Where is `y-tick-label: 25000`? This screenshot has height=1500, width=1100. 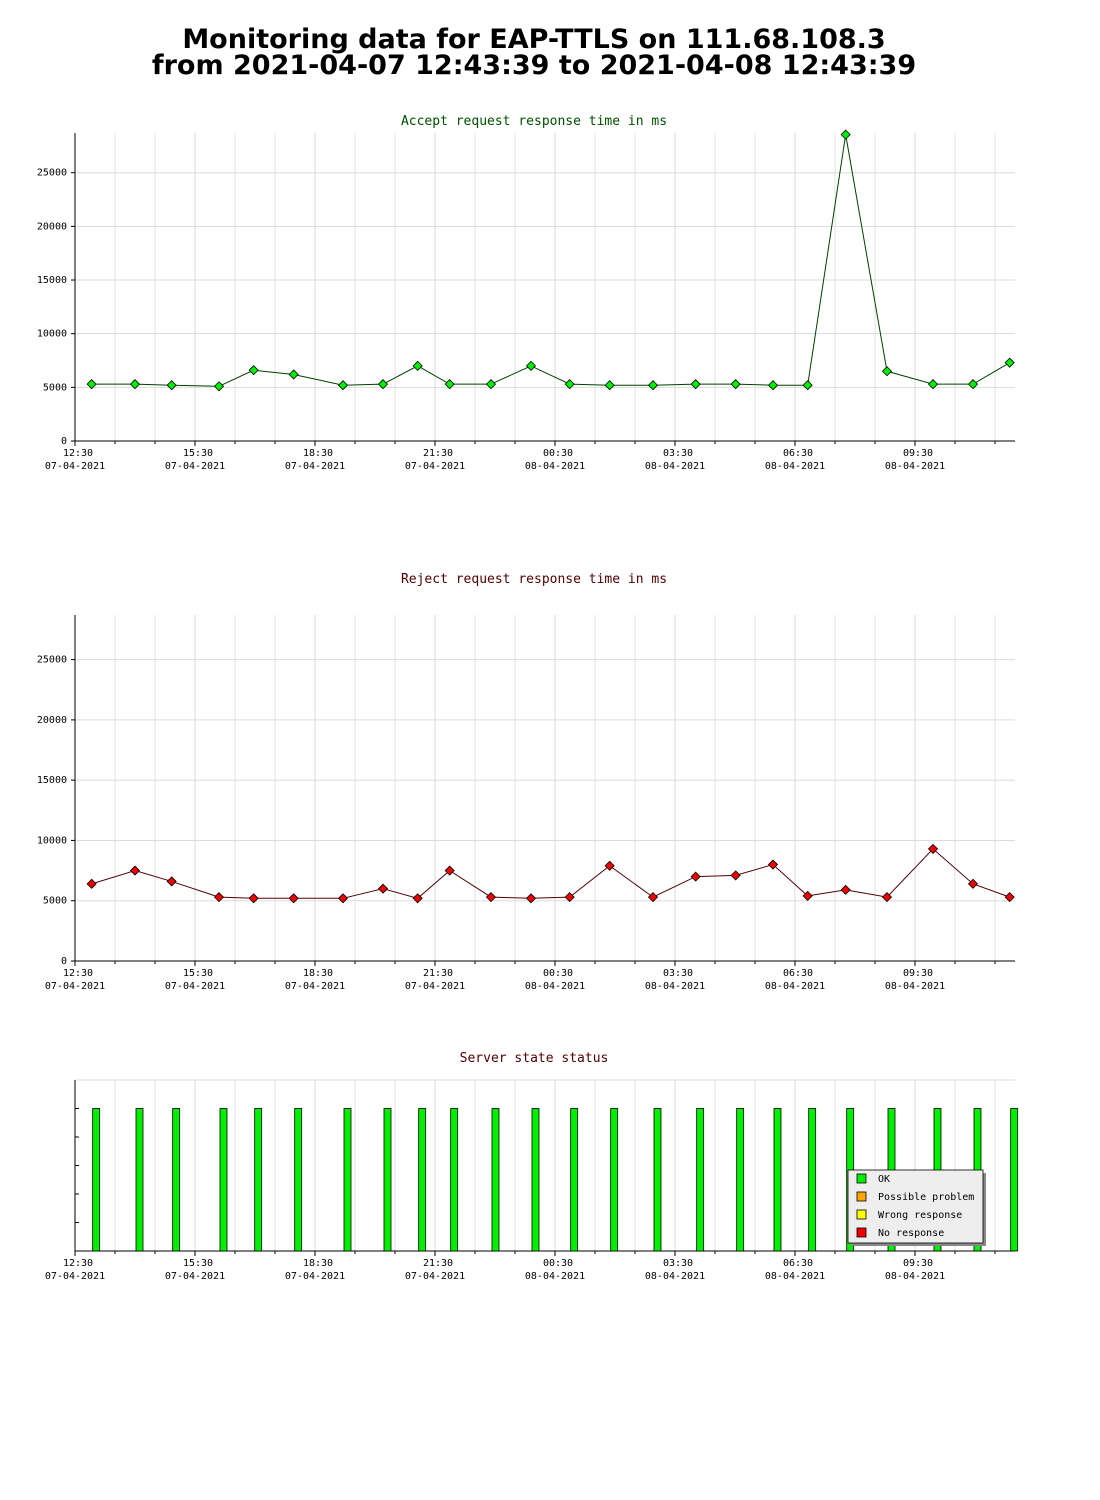
y-tick-label: 25000 is located at coordinates (52, 173).